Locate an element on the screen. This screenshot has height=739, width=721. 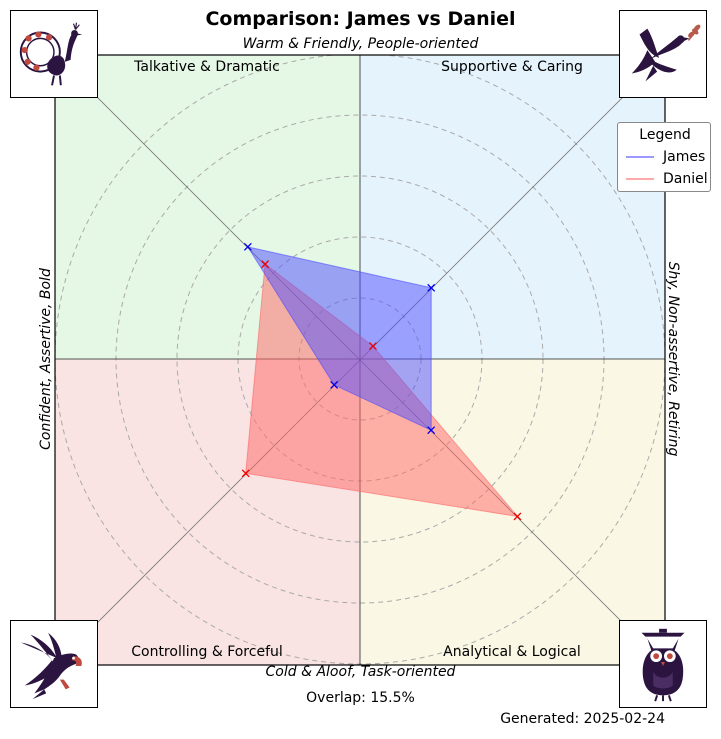
legend: Legend James Daniel is located at coordinates (664, 157).